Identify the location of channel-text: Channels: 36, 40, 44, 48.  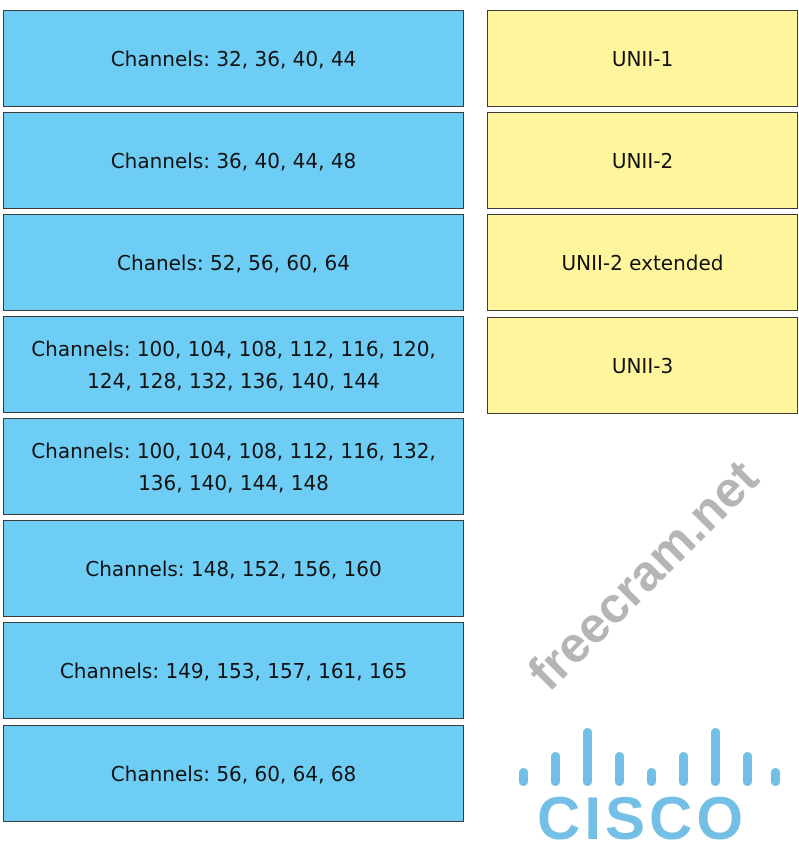
(233, 160).